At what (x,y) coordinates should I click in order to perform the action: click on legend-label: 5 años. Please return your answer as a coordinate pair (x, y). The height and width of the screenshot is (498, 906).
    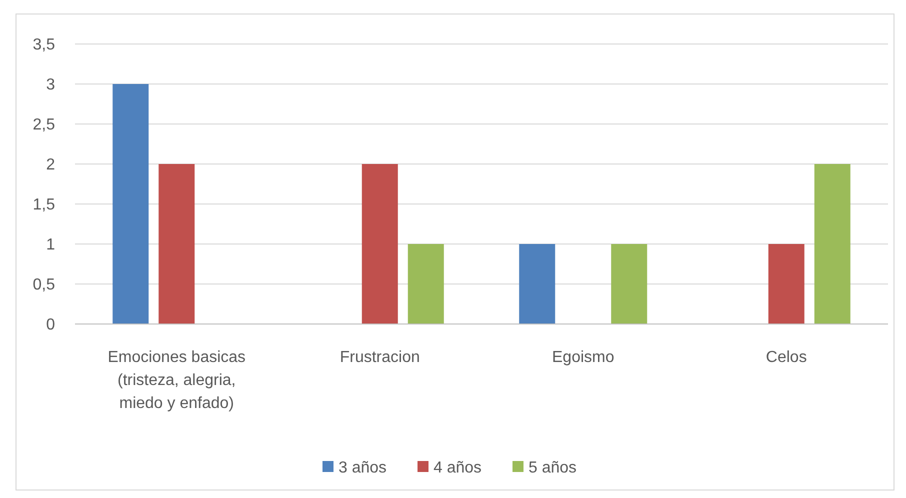
    Looking at the image, I should click on (552, 468).